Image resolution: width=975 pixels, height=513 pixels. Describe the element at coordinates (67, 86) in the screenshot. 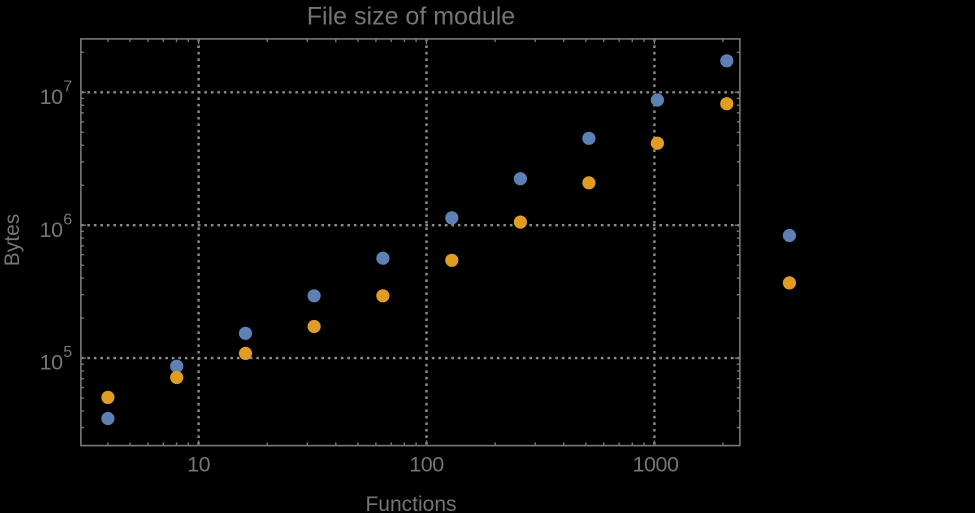

I see `svg-text: 7` at that location.